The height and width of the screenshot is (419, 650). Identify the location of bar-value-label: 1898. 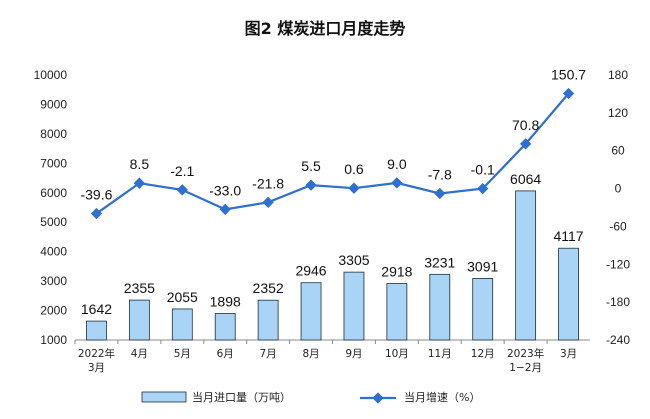
(225, 302).